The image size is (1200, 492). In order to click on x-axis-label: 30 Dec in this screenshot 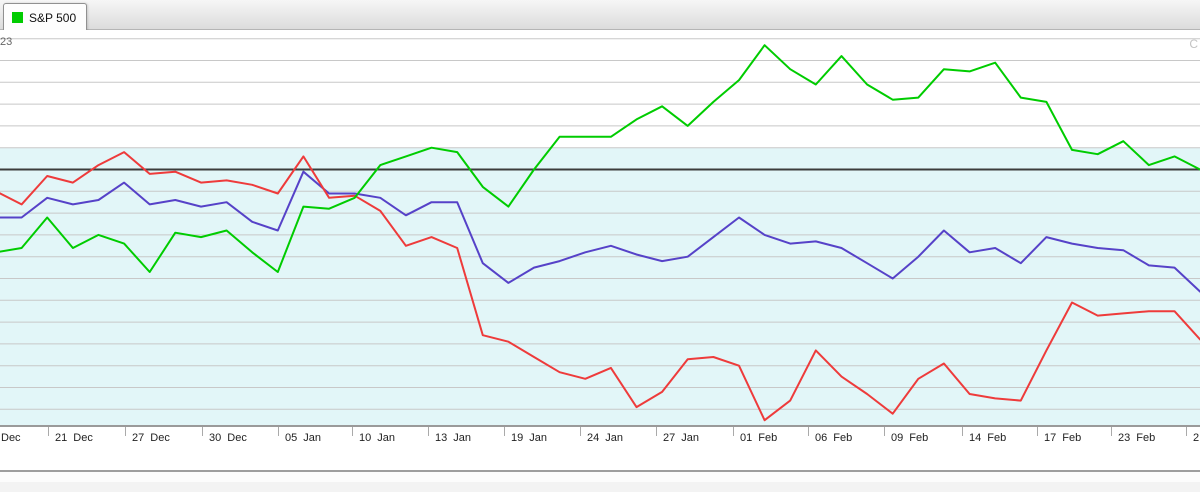, I will do `click(228, 438)`.